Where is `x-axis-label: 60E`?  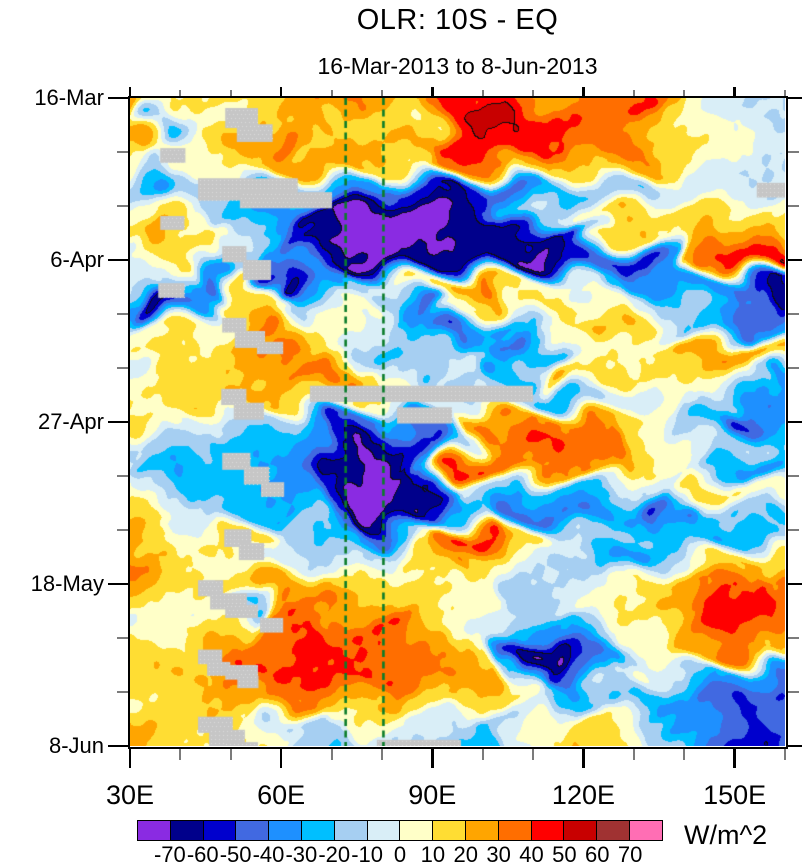
x-axis-label: 60E is located at coordinates (281, 795).